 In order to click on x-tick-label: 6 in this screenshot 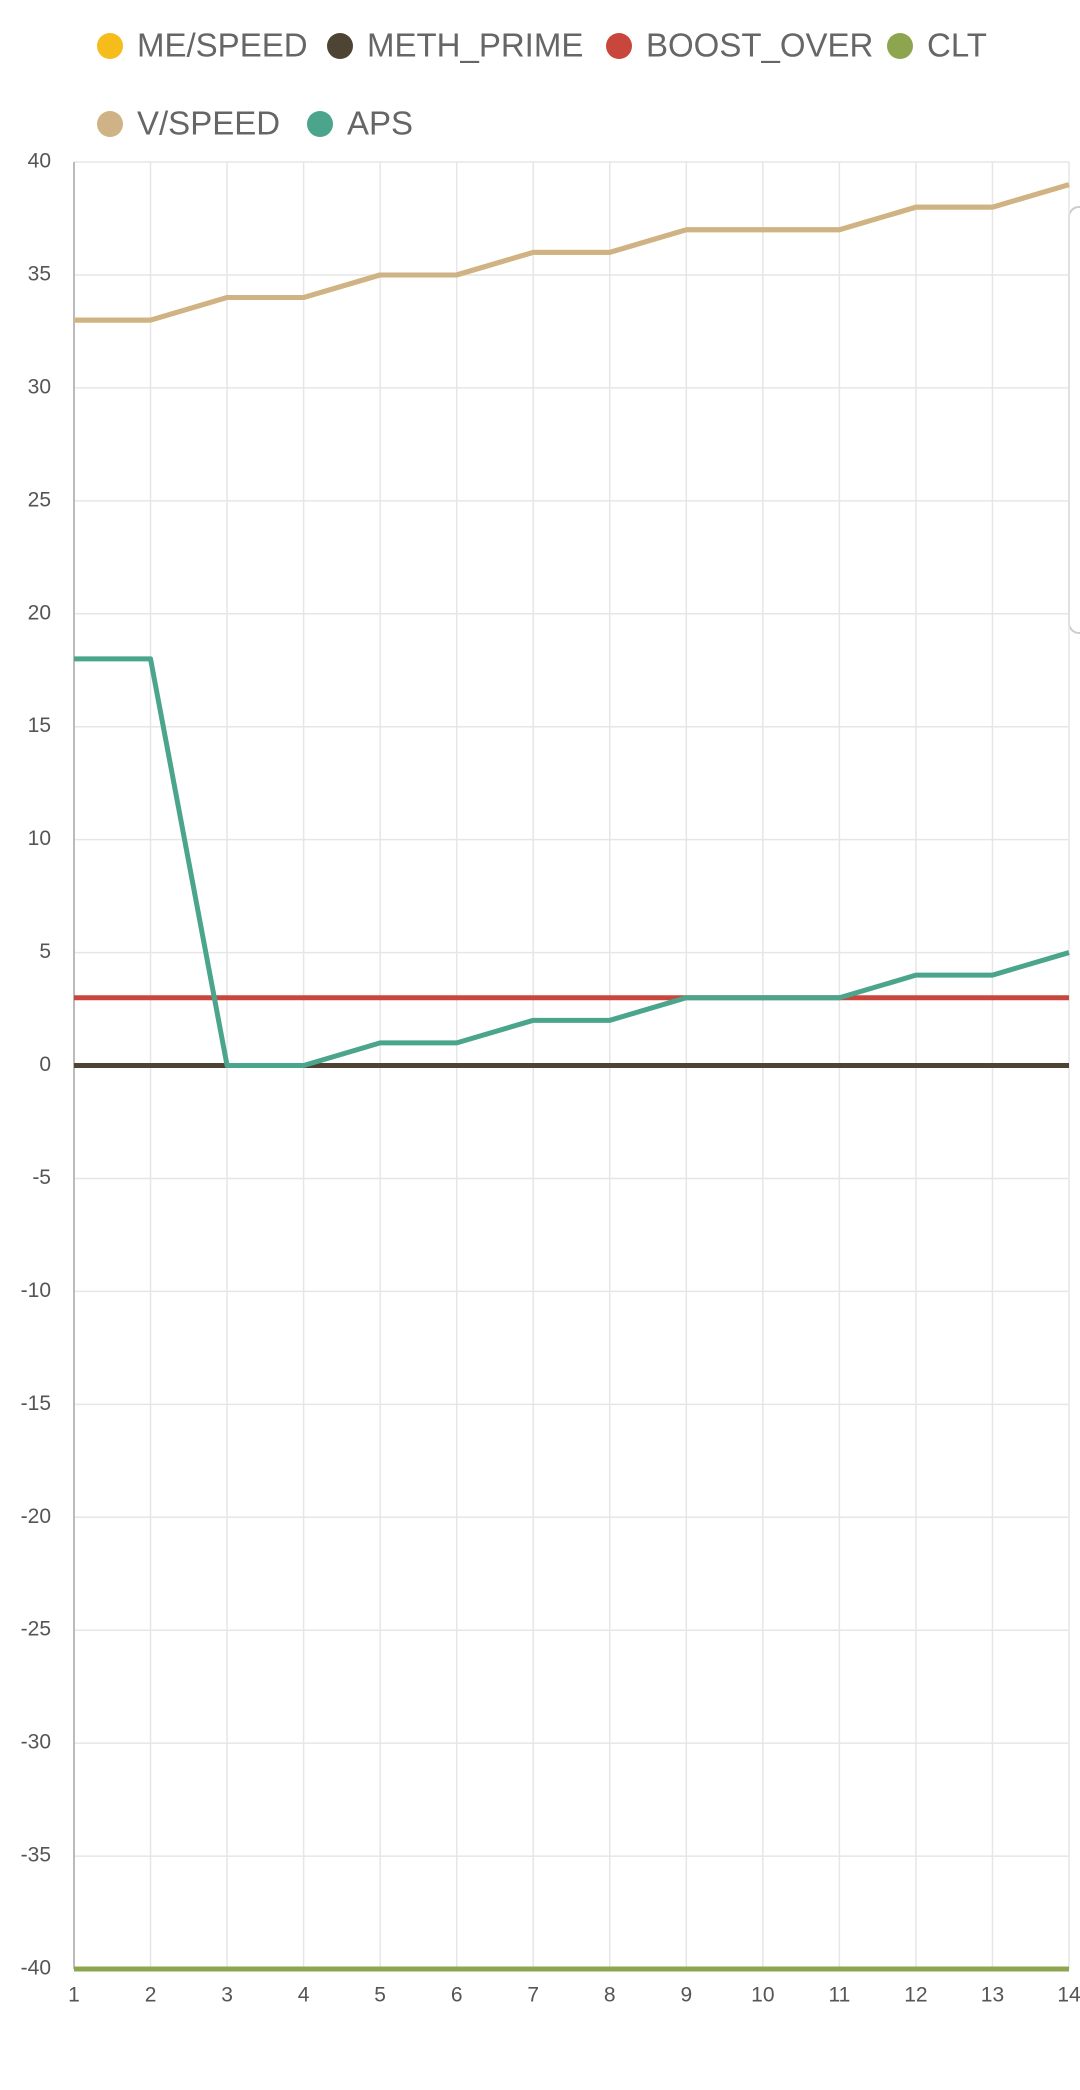, I will do `click(457, 1995)`.